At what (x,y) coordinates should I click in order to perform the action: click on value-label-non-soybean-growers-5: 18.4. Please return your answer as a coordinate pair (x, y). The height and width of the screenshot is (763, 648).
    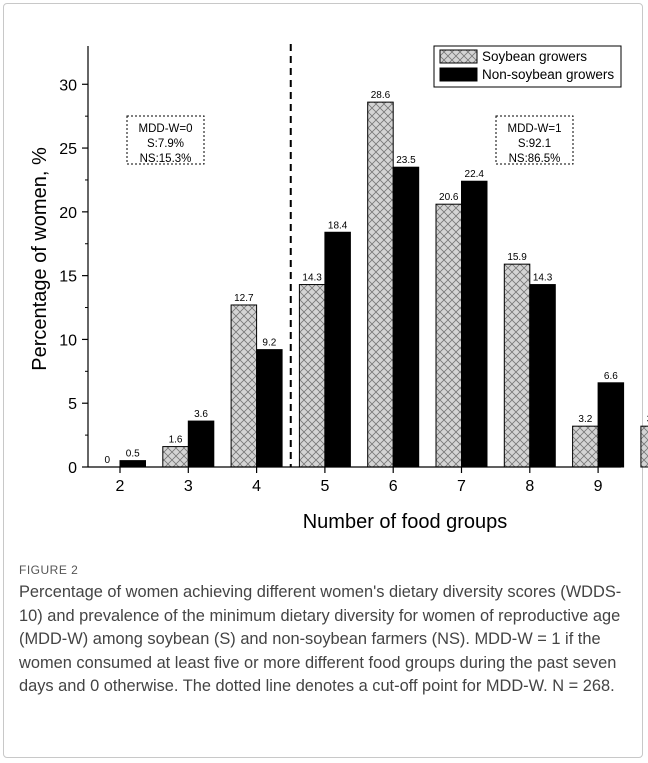
    Looking at the image, I should click on (338, 225).